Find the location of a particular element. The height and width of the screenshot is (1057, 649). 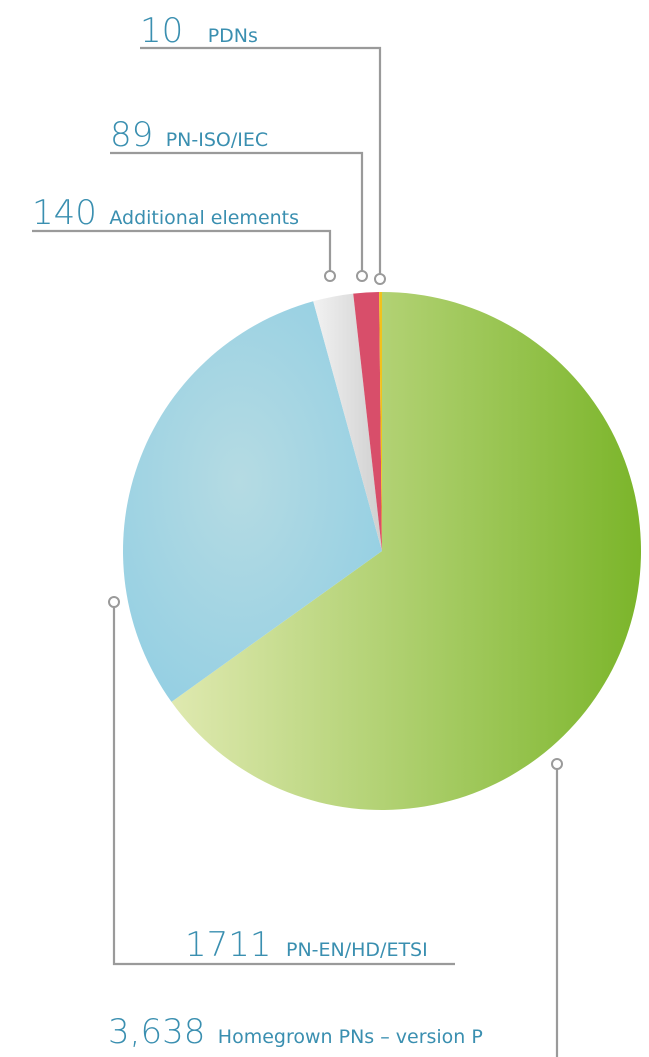

label-pn-iso: 89 PN-ISO/IEC is located at coordinates (189, 135).